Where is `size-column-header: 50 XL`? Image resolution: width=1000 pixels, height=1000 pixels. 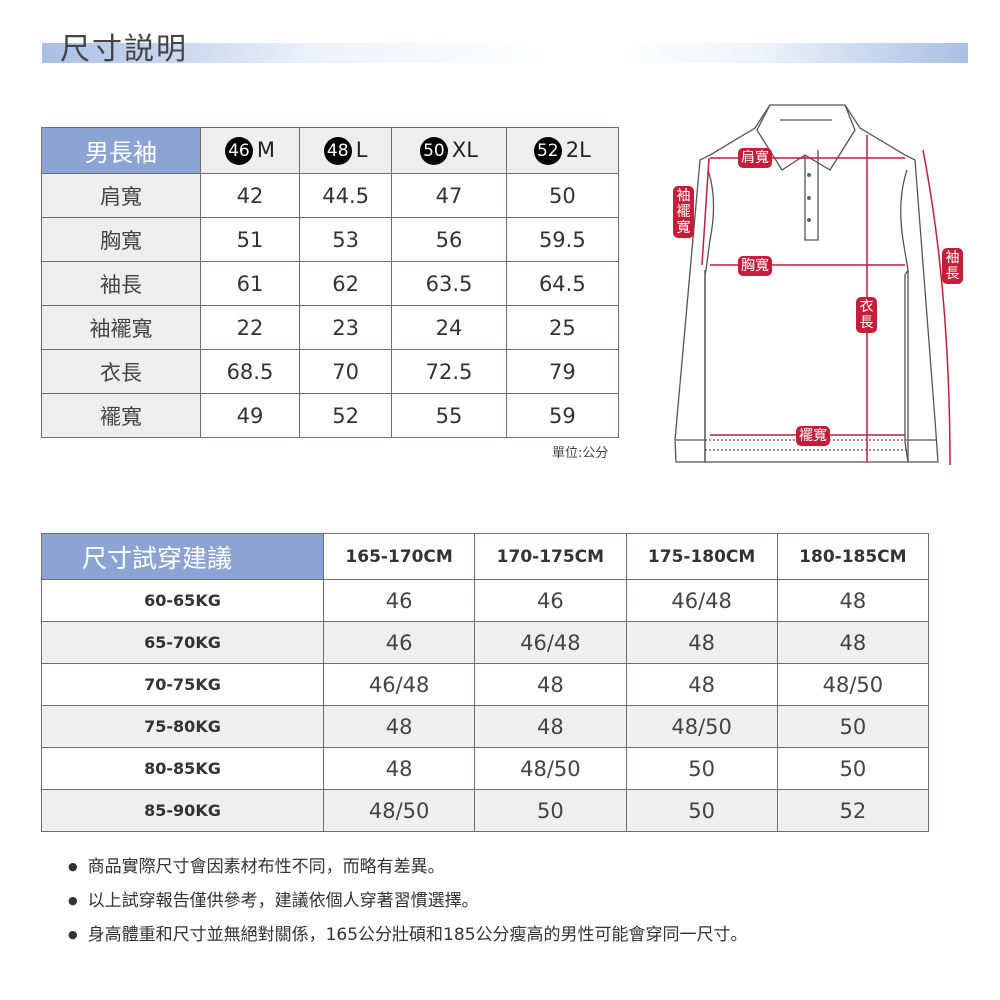
size-column-header: 50 XL is located at coordinates (449, 150).